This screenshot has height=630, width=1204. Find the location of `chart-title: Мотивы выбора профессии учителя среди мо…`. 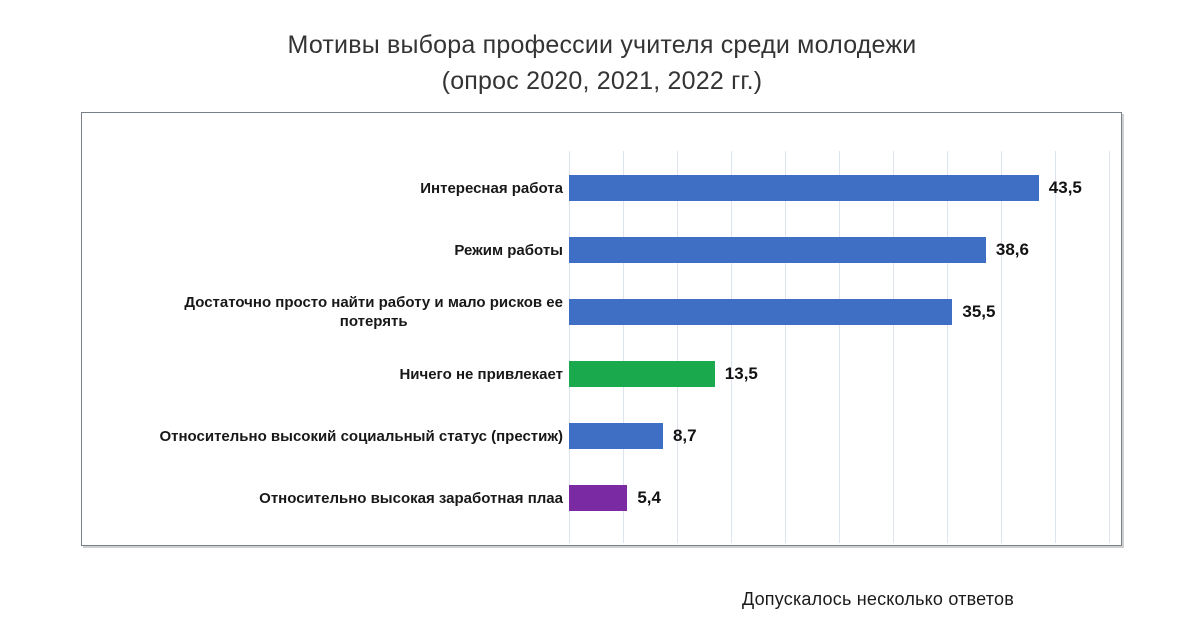

chart-title: Мотивы выбора профессии учителя среди мо… is located at coordinates (602, 63).